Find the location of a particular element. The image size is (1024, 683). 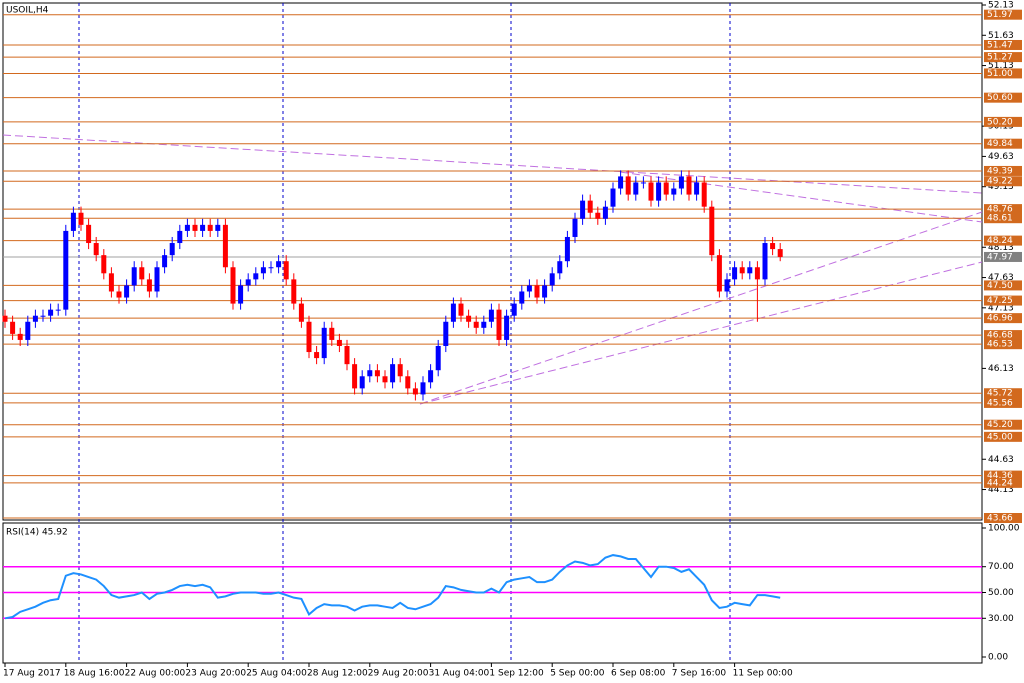

y-tick-label: 70.00 is located at coordinates (1001, 567).